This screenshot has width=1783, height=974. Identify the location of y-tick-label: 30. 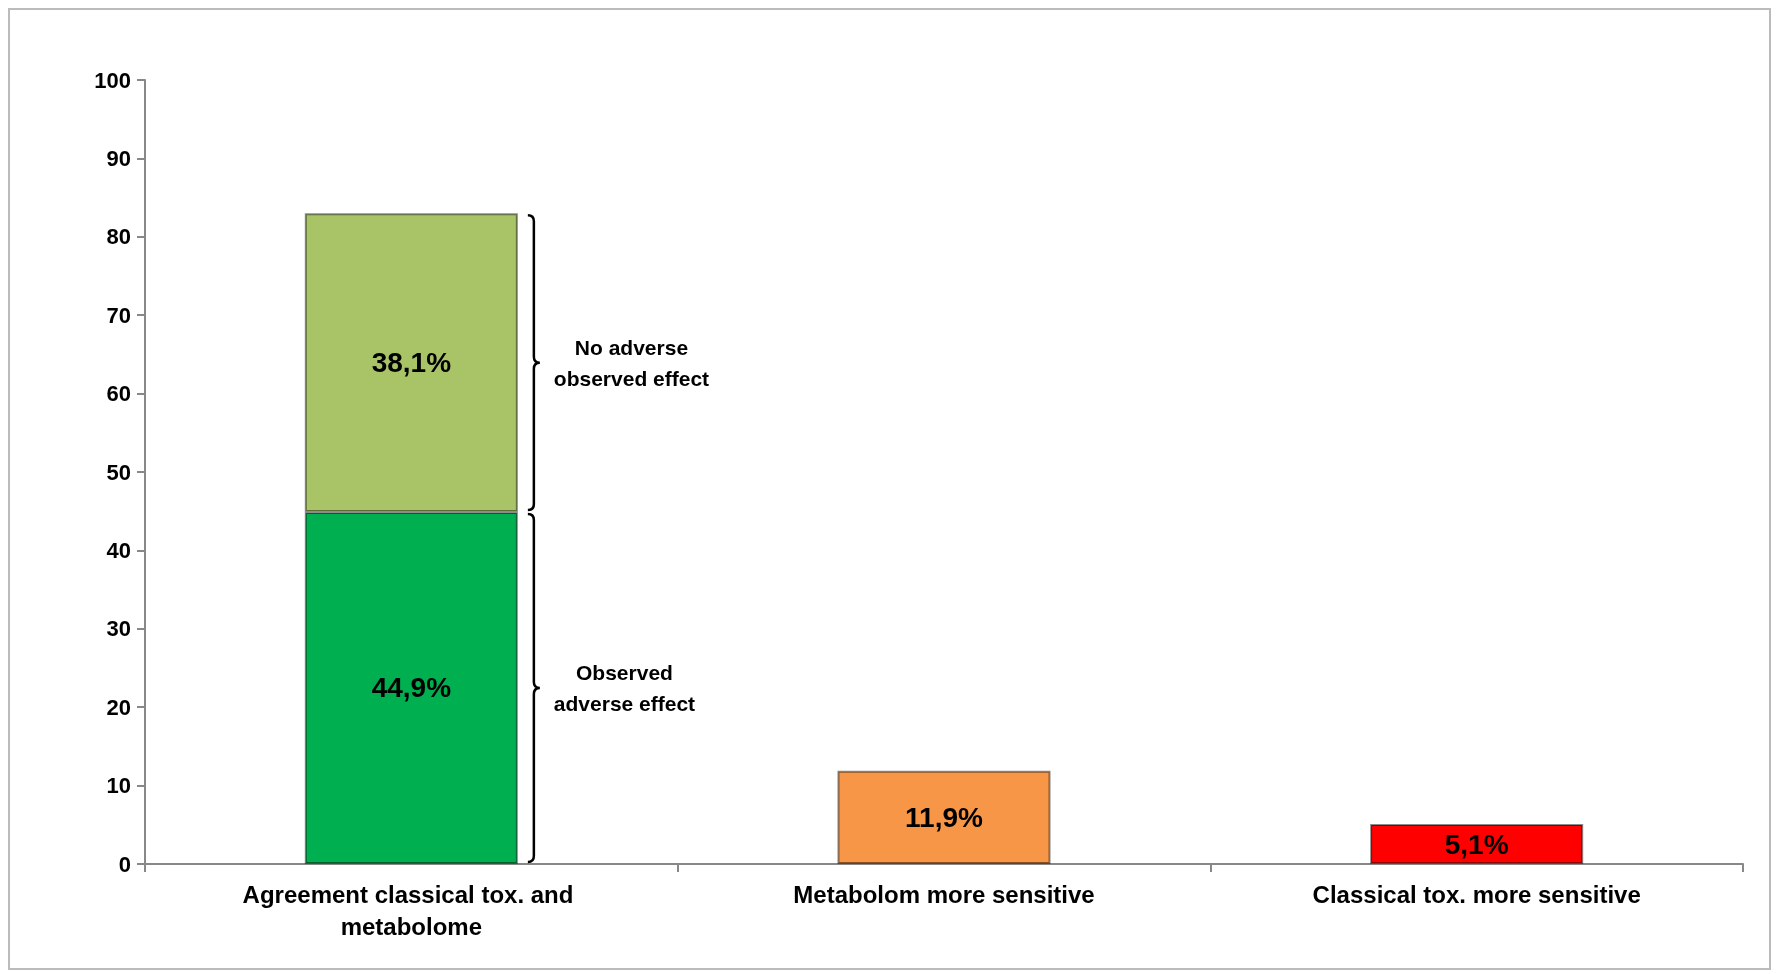
(118, 629).